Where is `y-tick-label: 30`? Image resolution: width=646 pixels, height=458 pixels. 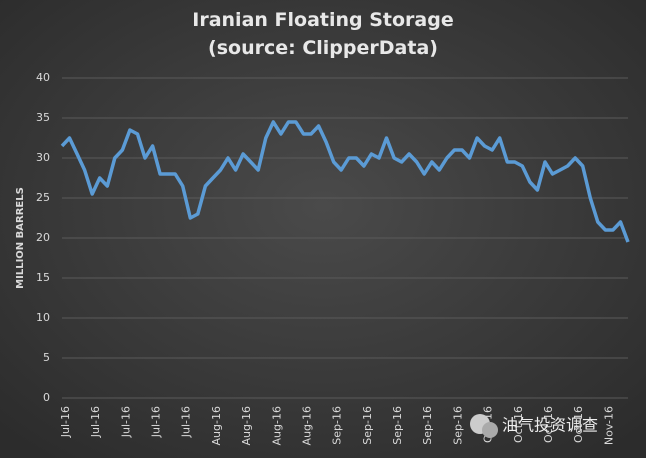
y-tick-label: 30 is located at coordinates (43, 157).